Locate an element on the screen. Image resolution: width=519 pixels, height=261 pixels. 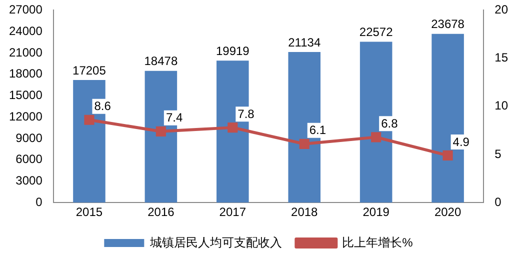
y2-tick-label: 0 is located at coordinates (498, 201).